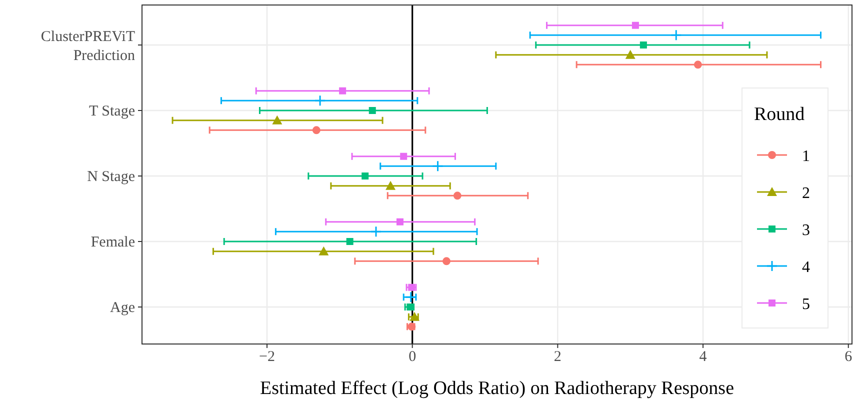 The height and width of the screenshot is (403, 854). I want to click on legend-label: 5, so click(806, 304).